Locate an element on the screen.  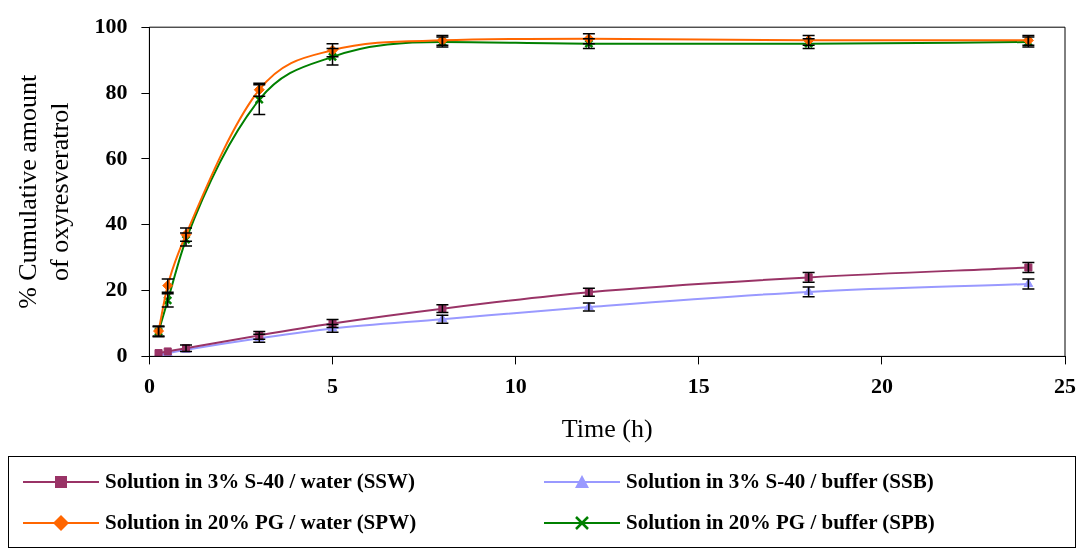
y-tick-label: 100 is located at coordinates (111, 25).